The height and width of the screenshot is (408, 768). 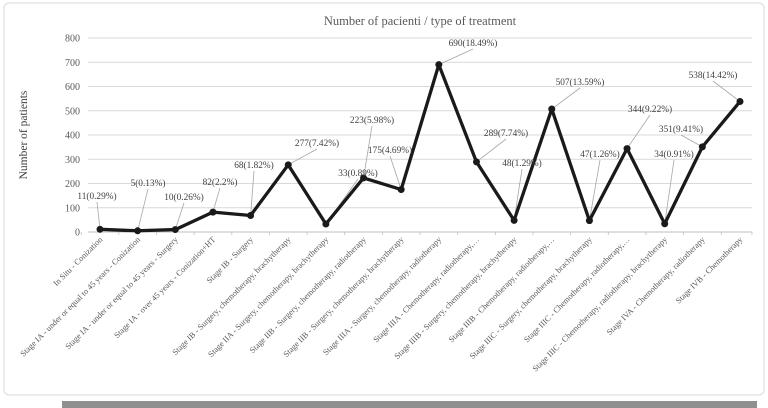 I want to click on data-point-label: 5(0.13%), so click(x=148, y=183).